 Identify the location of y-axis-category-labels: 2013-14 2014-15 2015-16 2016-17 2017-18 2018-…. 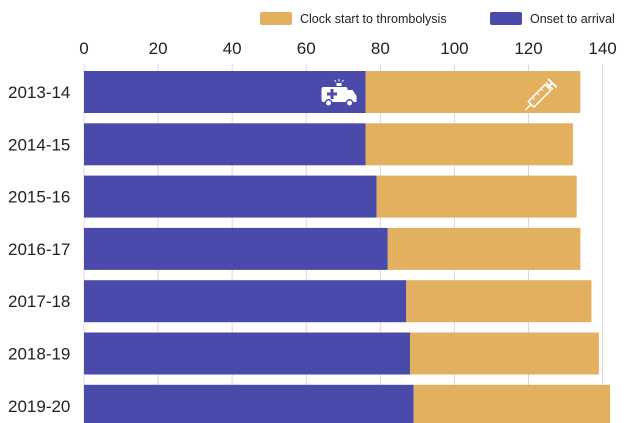
(39, 249).